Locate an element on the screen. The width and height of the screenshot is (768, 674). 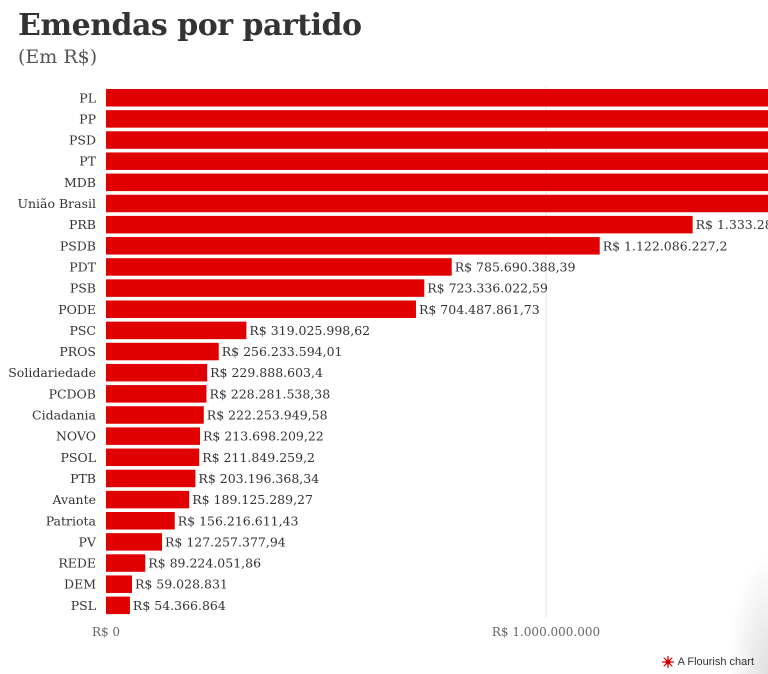
value-label: R$ 785.690.388,39 is located at coordinates (515, 266).